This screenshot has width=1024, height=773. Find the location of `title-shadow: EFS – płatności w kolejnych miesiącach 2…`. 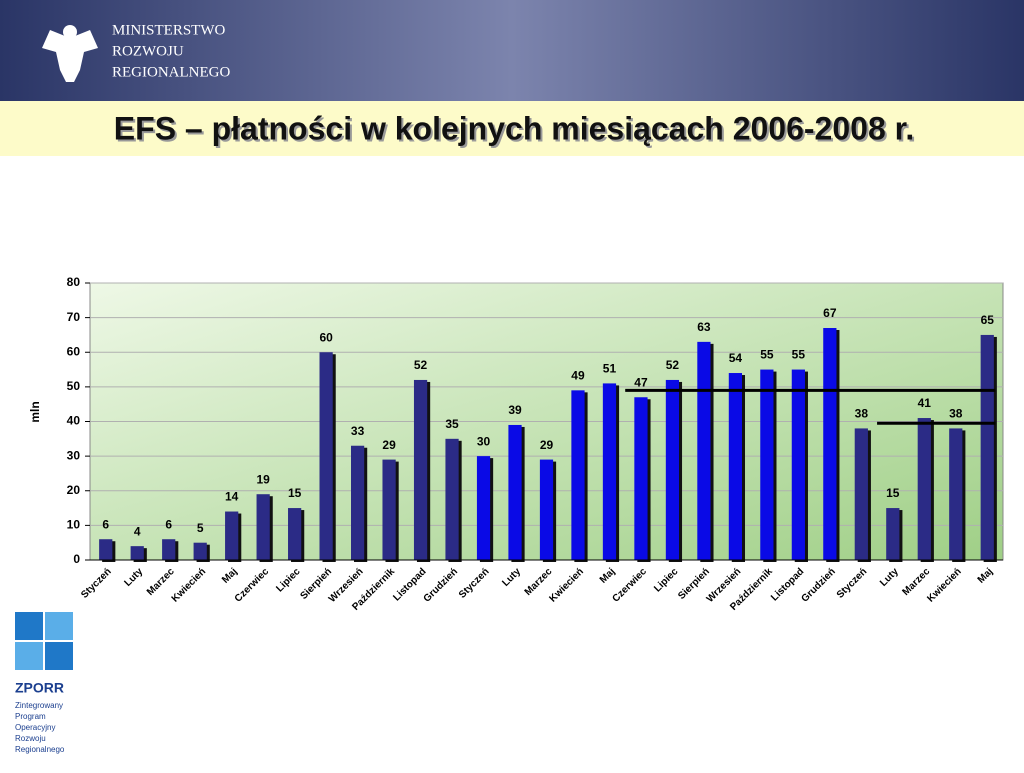

title-shadow: EFS – płatności w kolejnych miesiącach 2… is located at coordinates (516, 130).